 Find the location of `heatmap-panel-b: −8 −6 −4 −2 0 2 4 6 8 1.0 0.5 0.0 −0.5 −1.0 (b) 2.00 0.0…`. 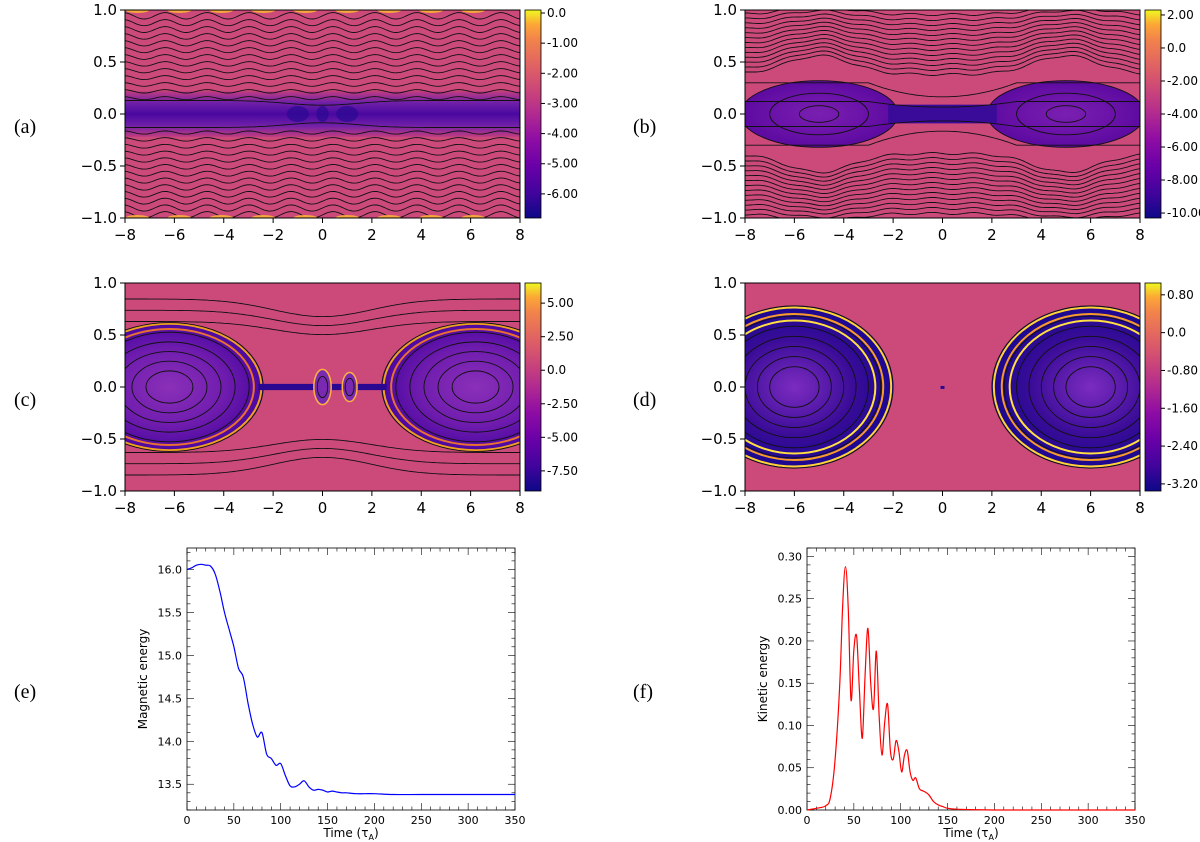

heatmap-panel-b: −8 −6 −4 −2 0 2 4 6 8 1.0 0.5 0.0 −0.5 −1.0 (b) 2.00 0.0… is located at coordinates (916, 122).